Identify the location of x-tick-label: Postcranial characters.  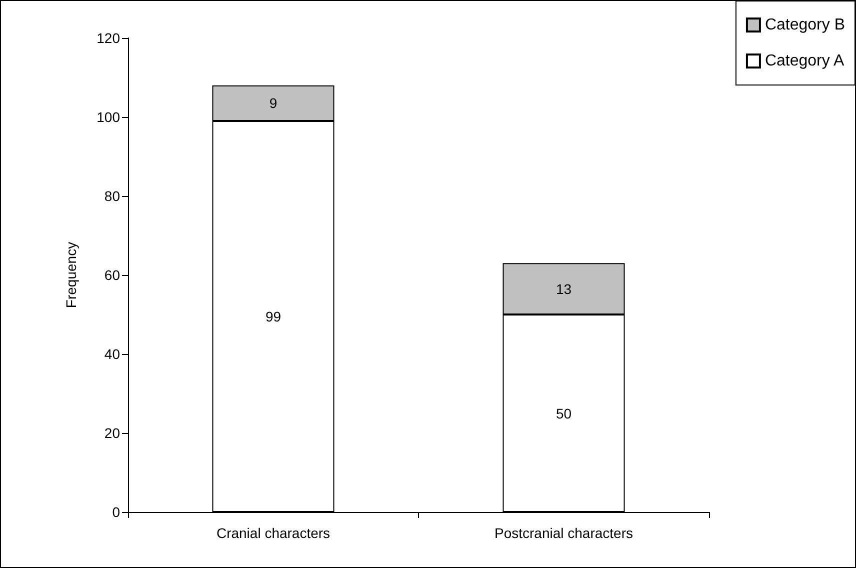
(564, 533).